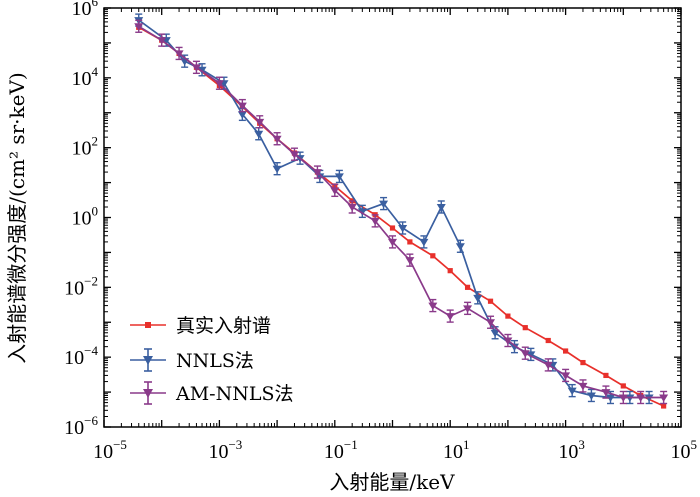 Image resolution: width=700 pixels, height=497 pixels. Describe the element at coordinates (234, 394) in the screenshot. I see `legend-label-amnnls: AM-NNLS法` at that location.